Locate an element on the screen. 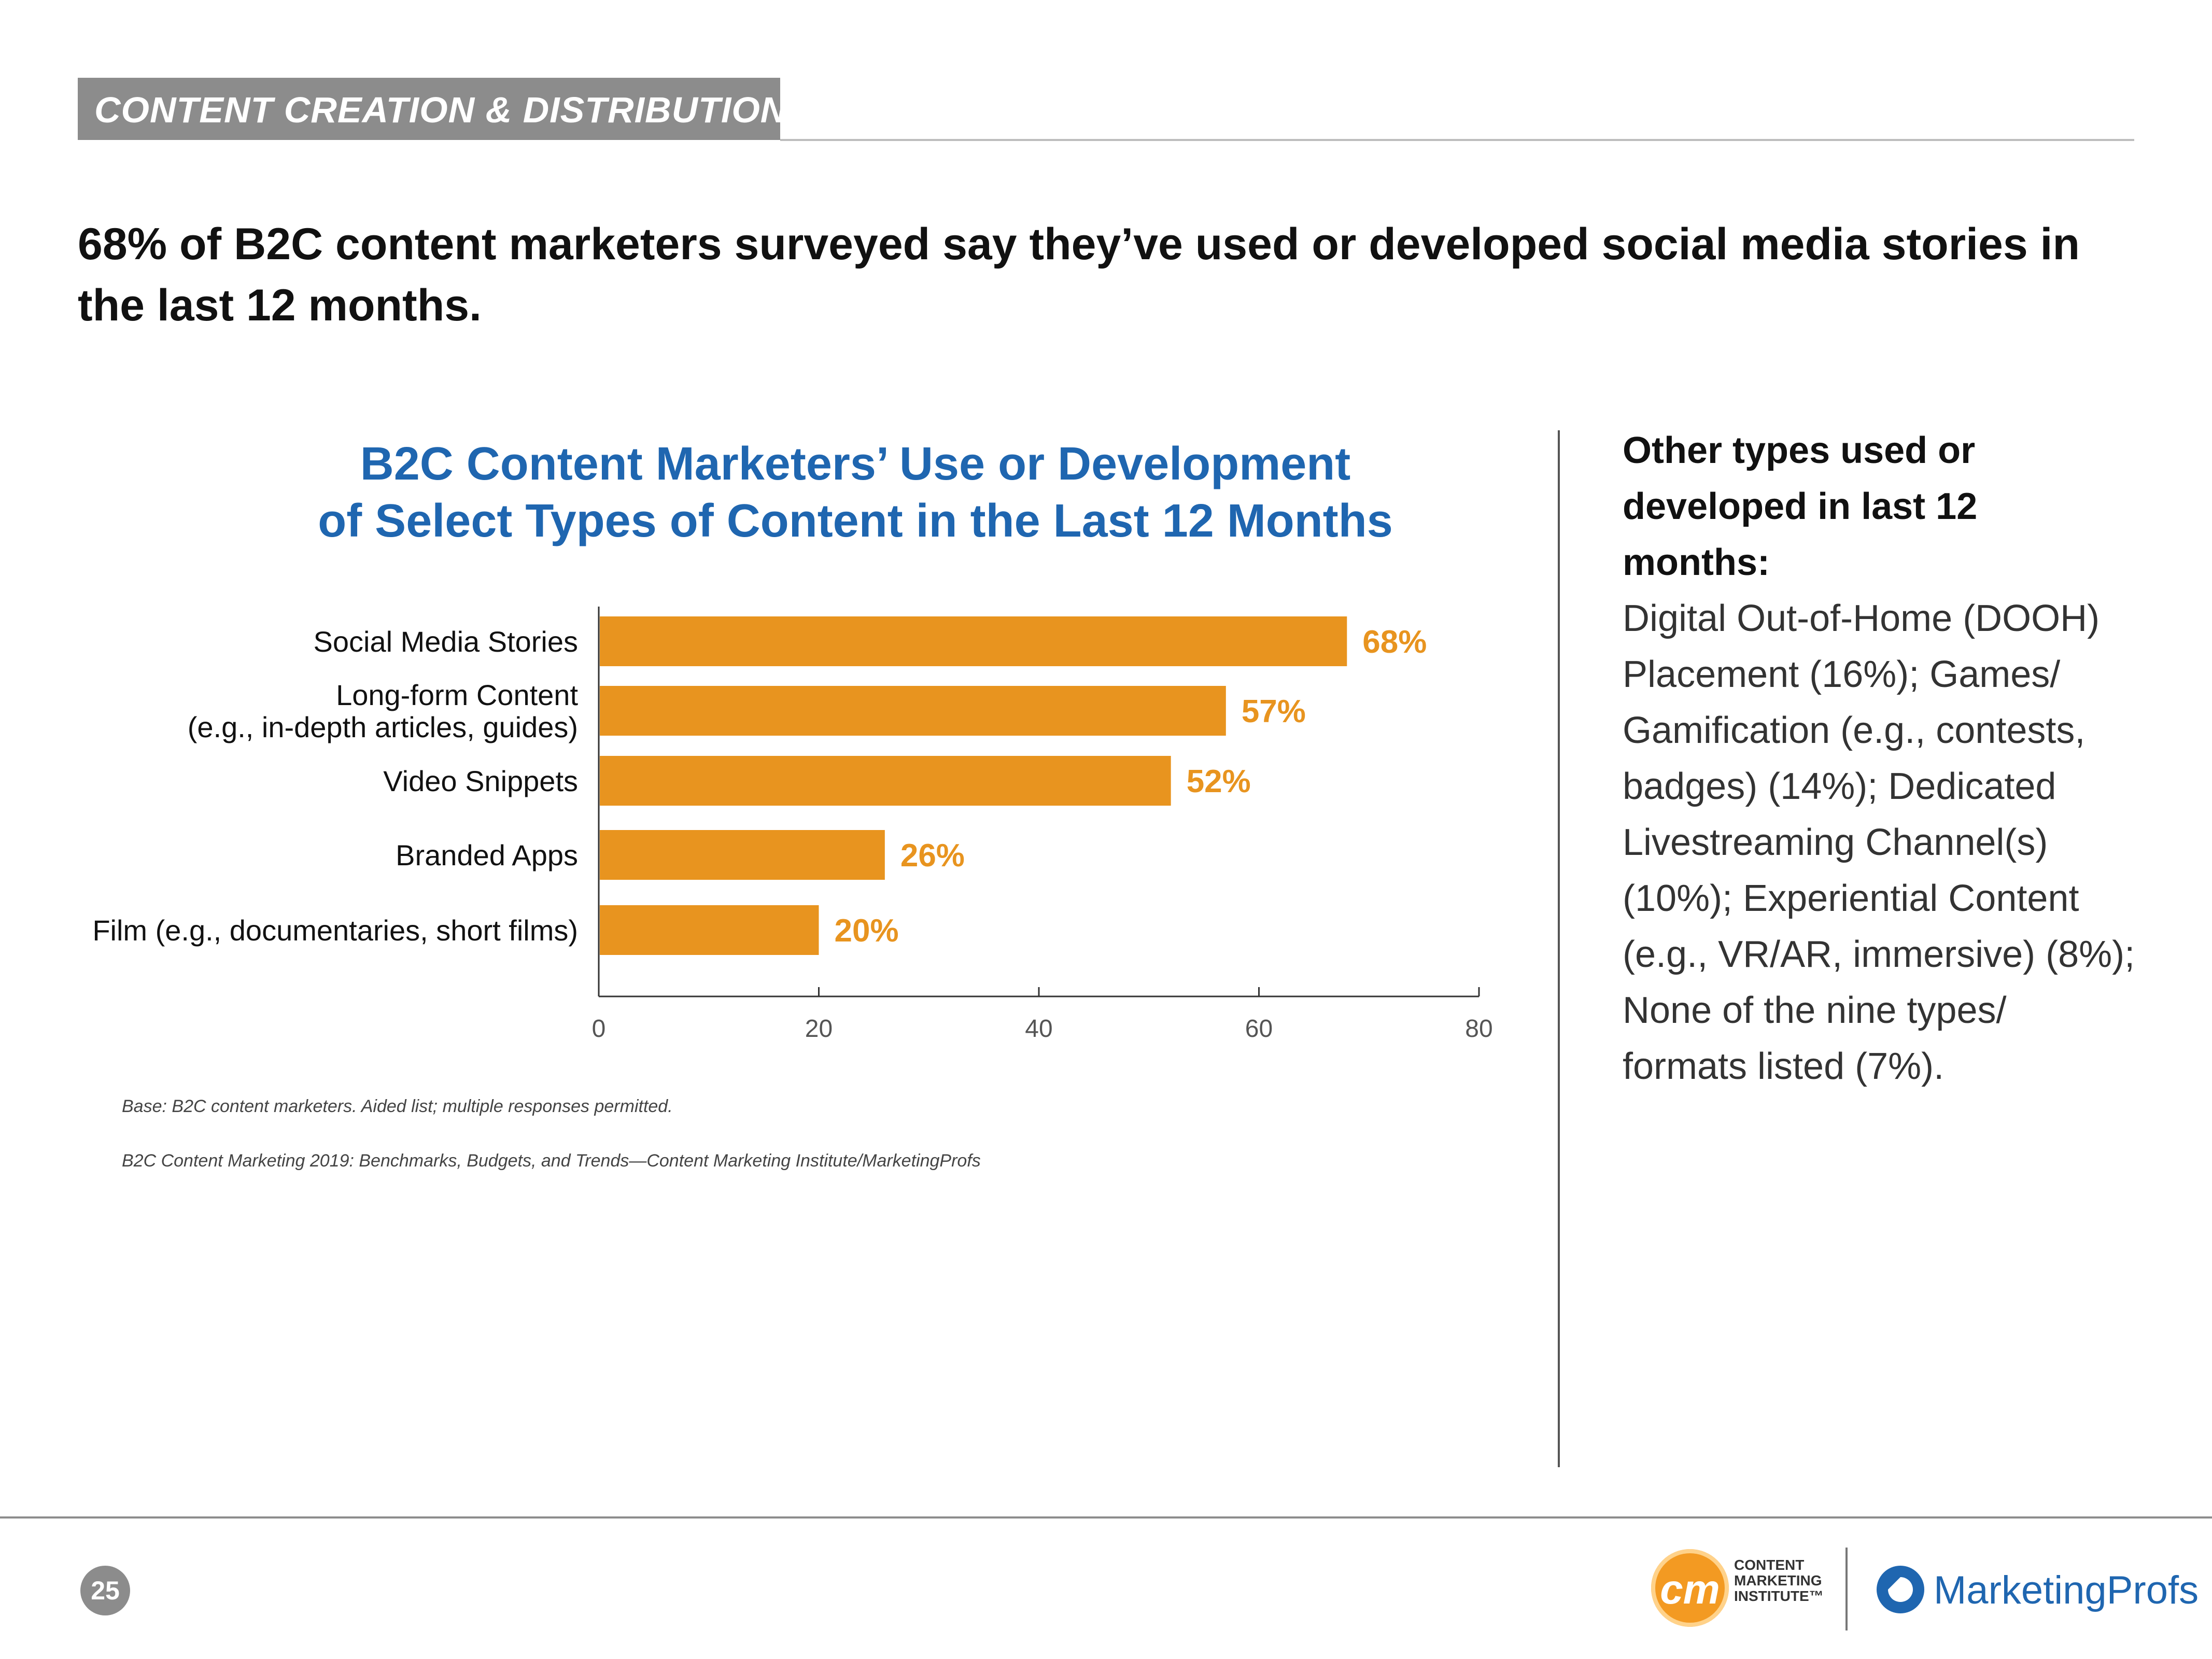 The image size is (2212, 1659). side-heading-line: months: is located at coordinates (1696, 562).